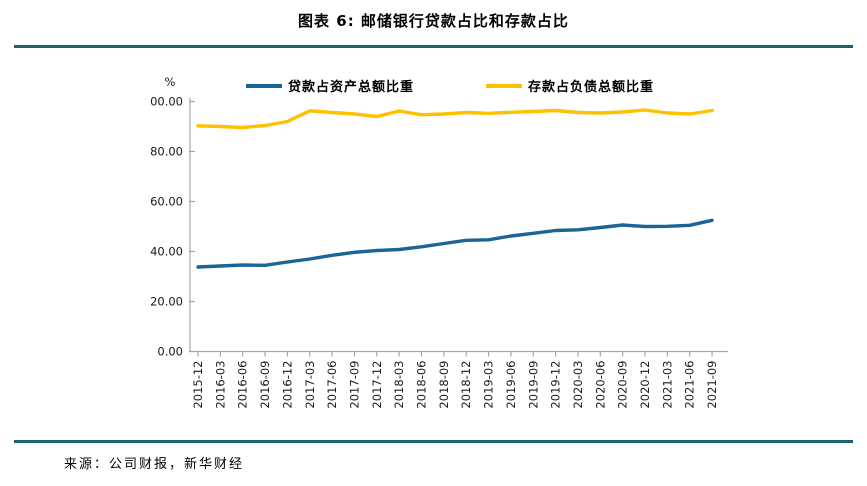 The height and width of the screenshot is (486, 867). What do you see at coordinates (511, 385) in the screenshot?
I see `x-tick-label: 2019-06` at bounding box center [511, 385].